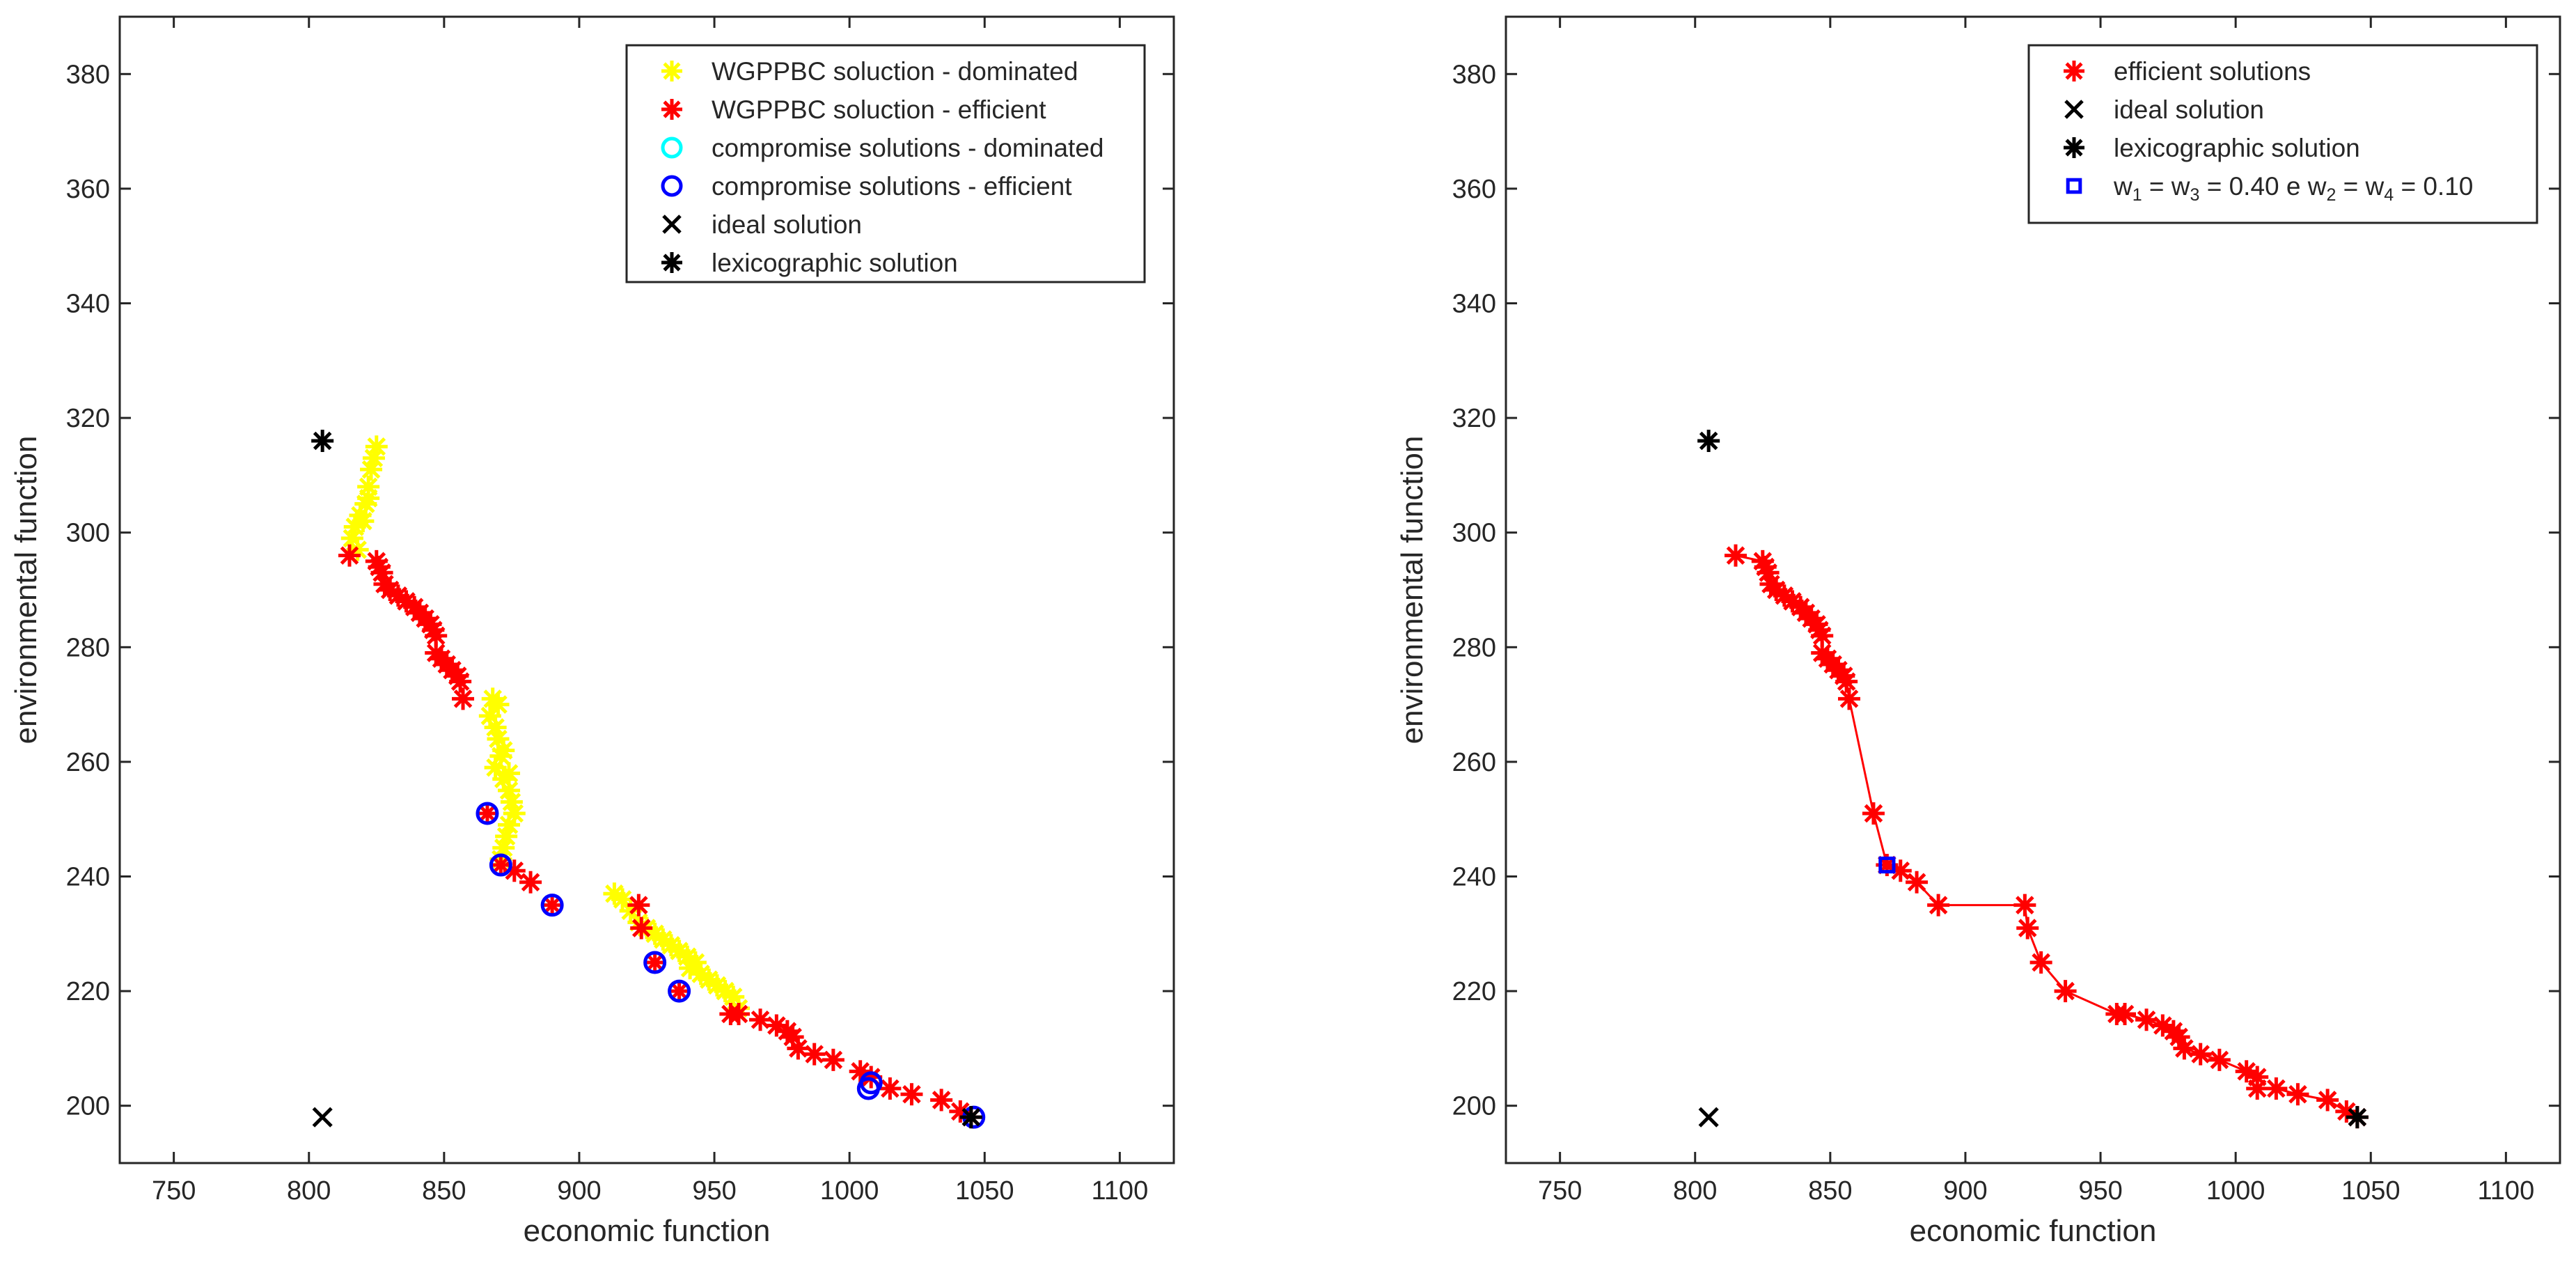 The image size is (2576, 1271). I want to click on legend-subscript: 2, so click(2331, 195).